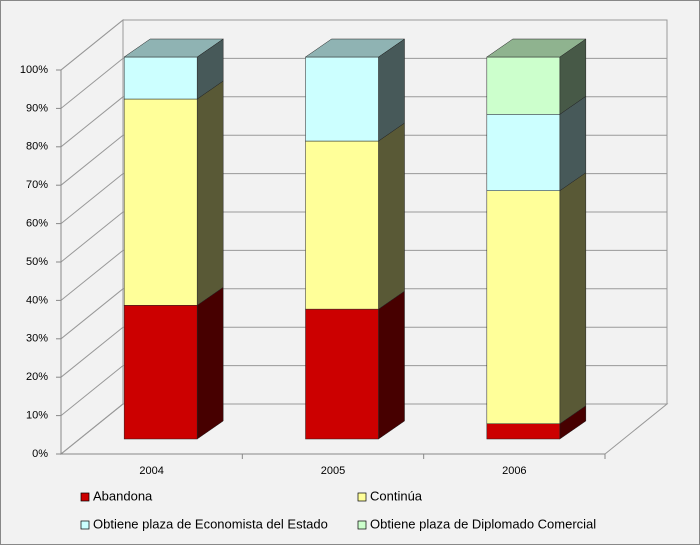 The width and height of the screenshot is (700, 549). I want to click on legend-label: Obtiene plaza de Diplomado Comercial, so click(483, 523).